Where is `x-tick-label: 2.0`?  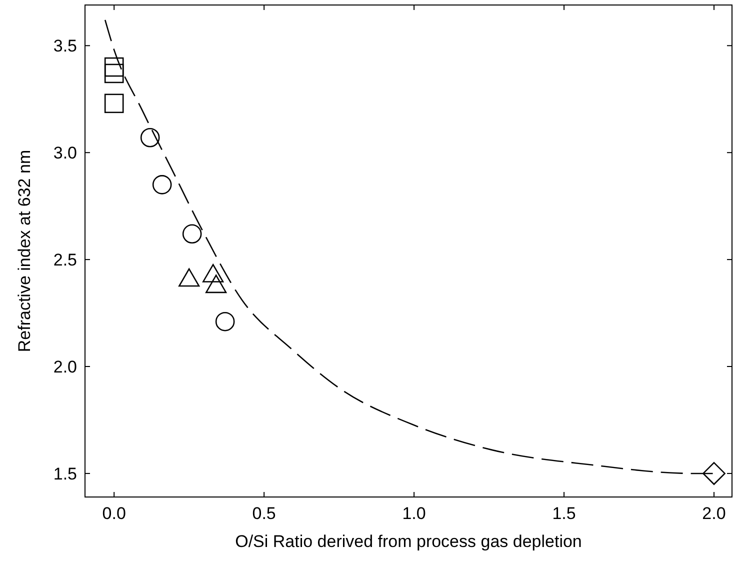
x-tick-label: 2.0 is located at coordinates (714, 513).